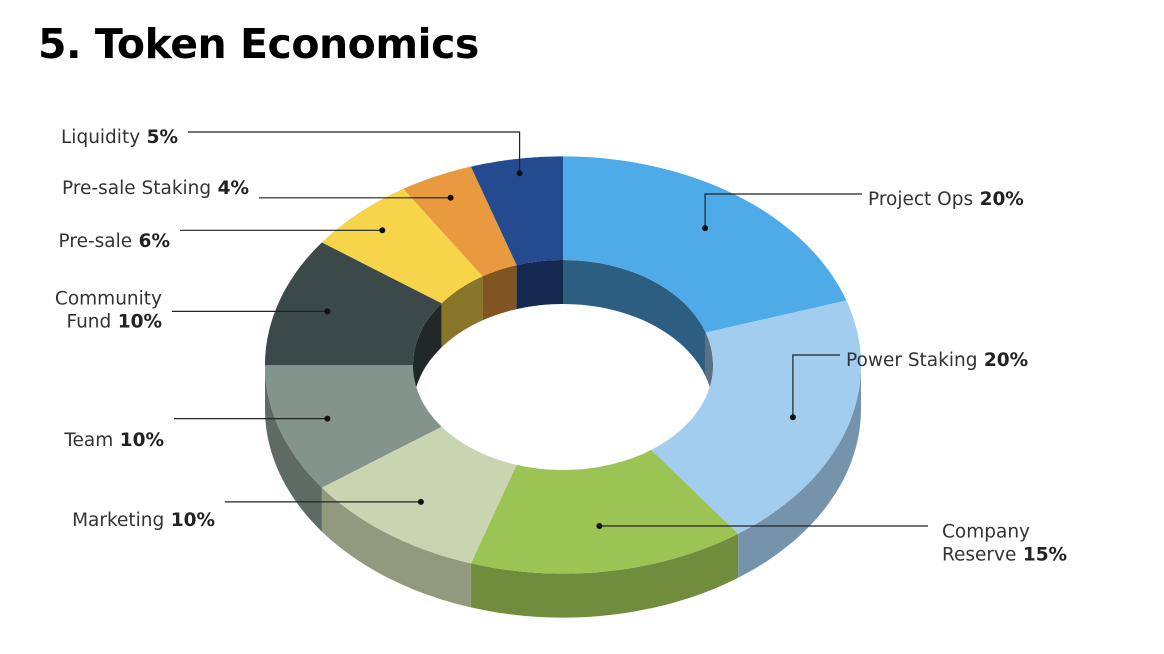  Describe the element at coordinates (159, 137) in the screenshot. I see `slice-value-label: 5%` at that location.